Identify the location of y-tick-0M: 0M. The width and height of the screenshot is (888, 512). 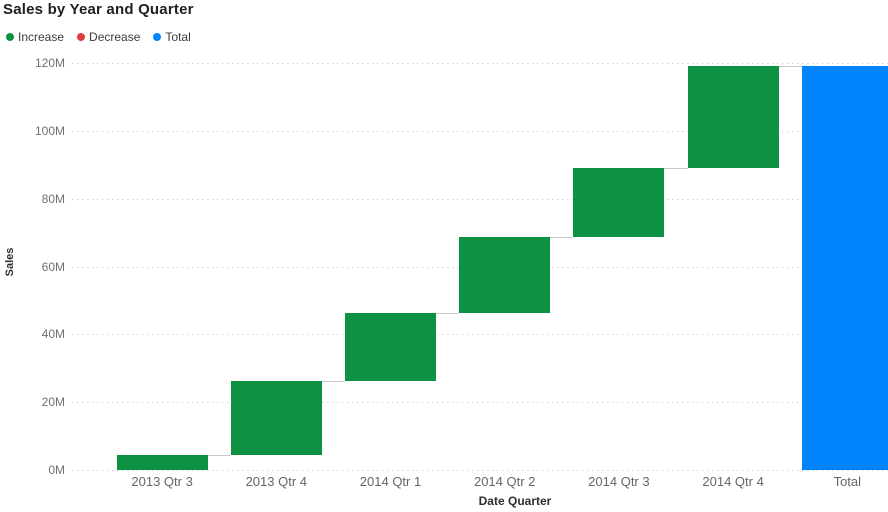
(56, 470).